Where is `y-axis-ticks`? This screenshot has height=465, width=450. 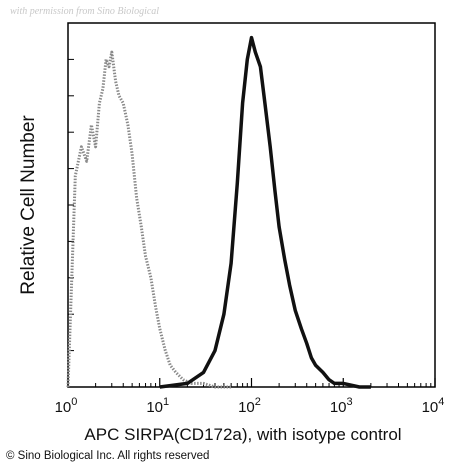
y-axis-ticks is located at coordinates (71, 205).